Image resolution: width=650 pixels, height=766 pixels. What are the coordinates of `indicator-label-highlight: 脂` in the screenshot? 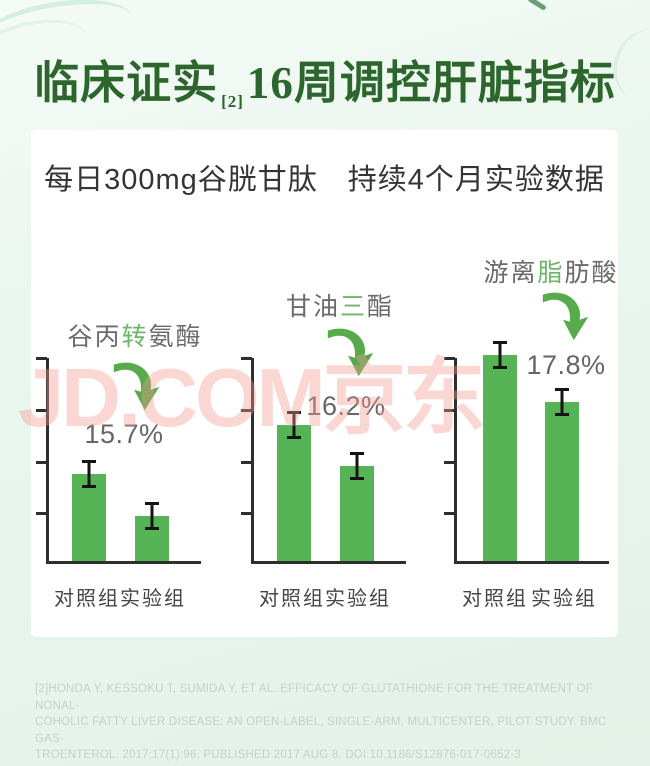 It's located at (551, 273).